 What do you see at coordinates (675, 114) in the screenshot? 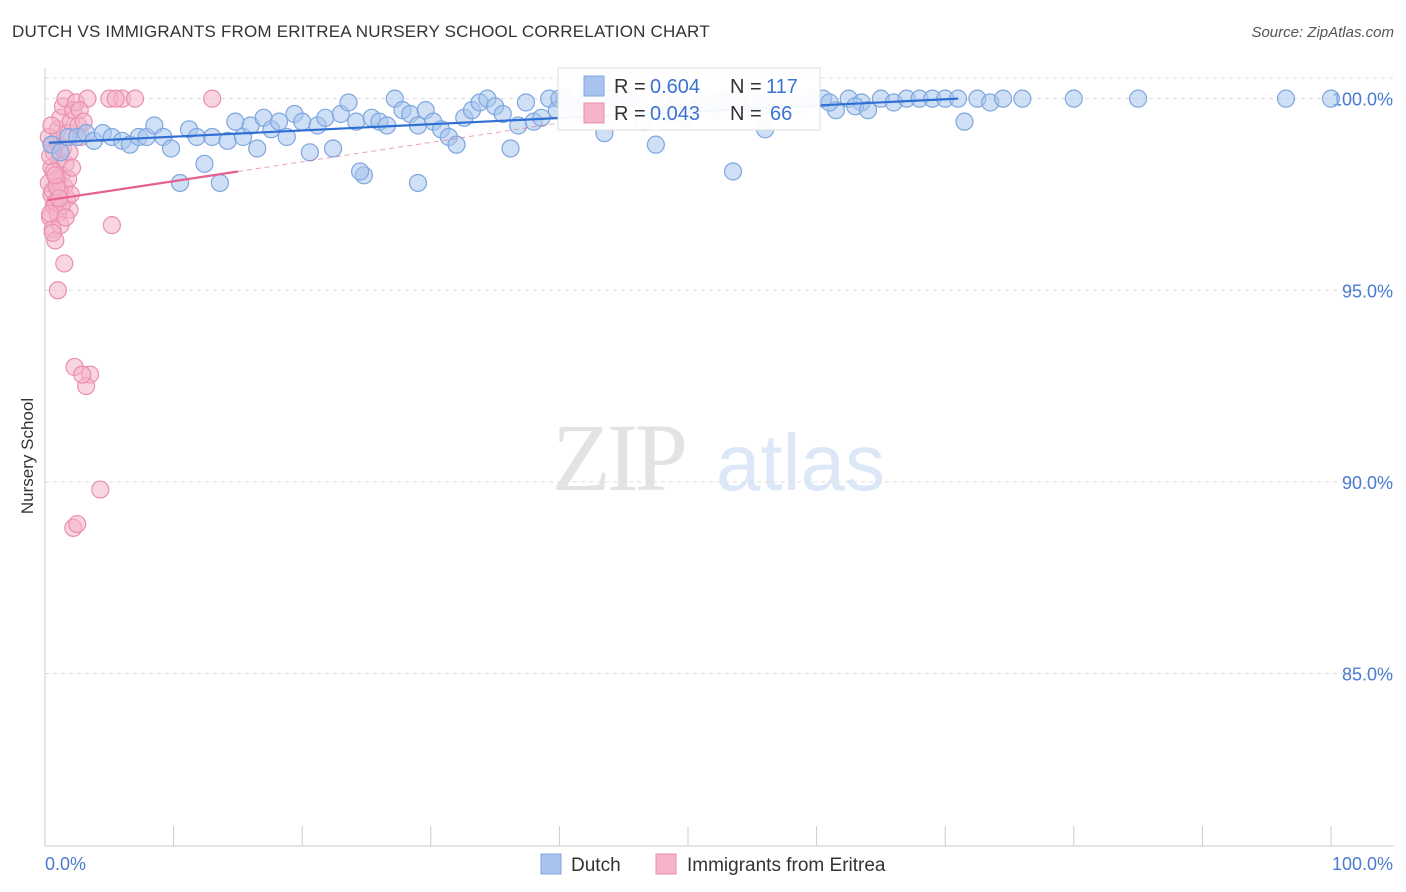
I see `stats-r-value-eritrea: 0.043` at bounding box center [675, 114].